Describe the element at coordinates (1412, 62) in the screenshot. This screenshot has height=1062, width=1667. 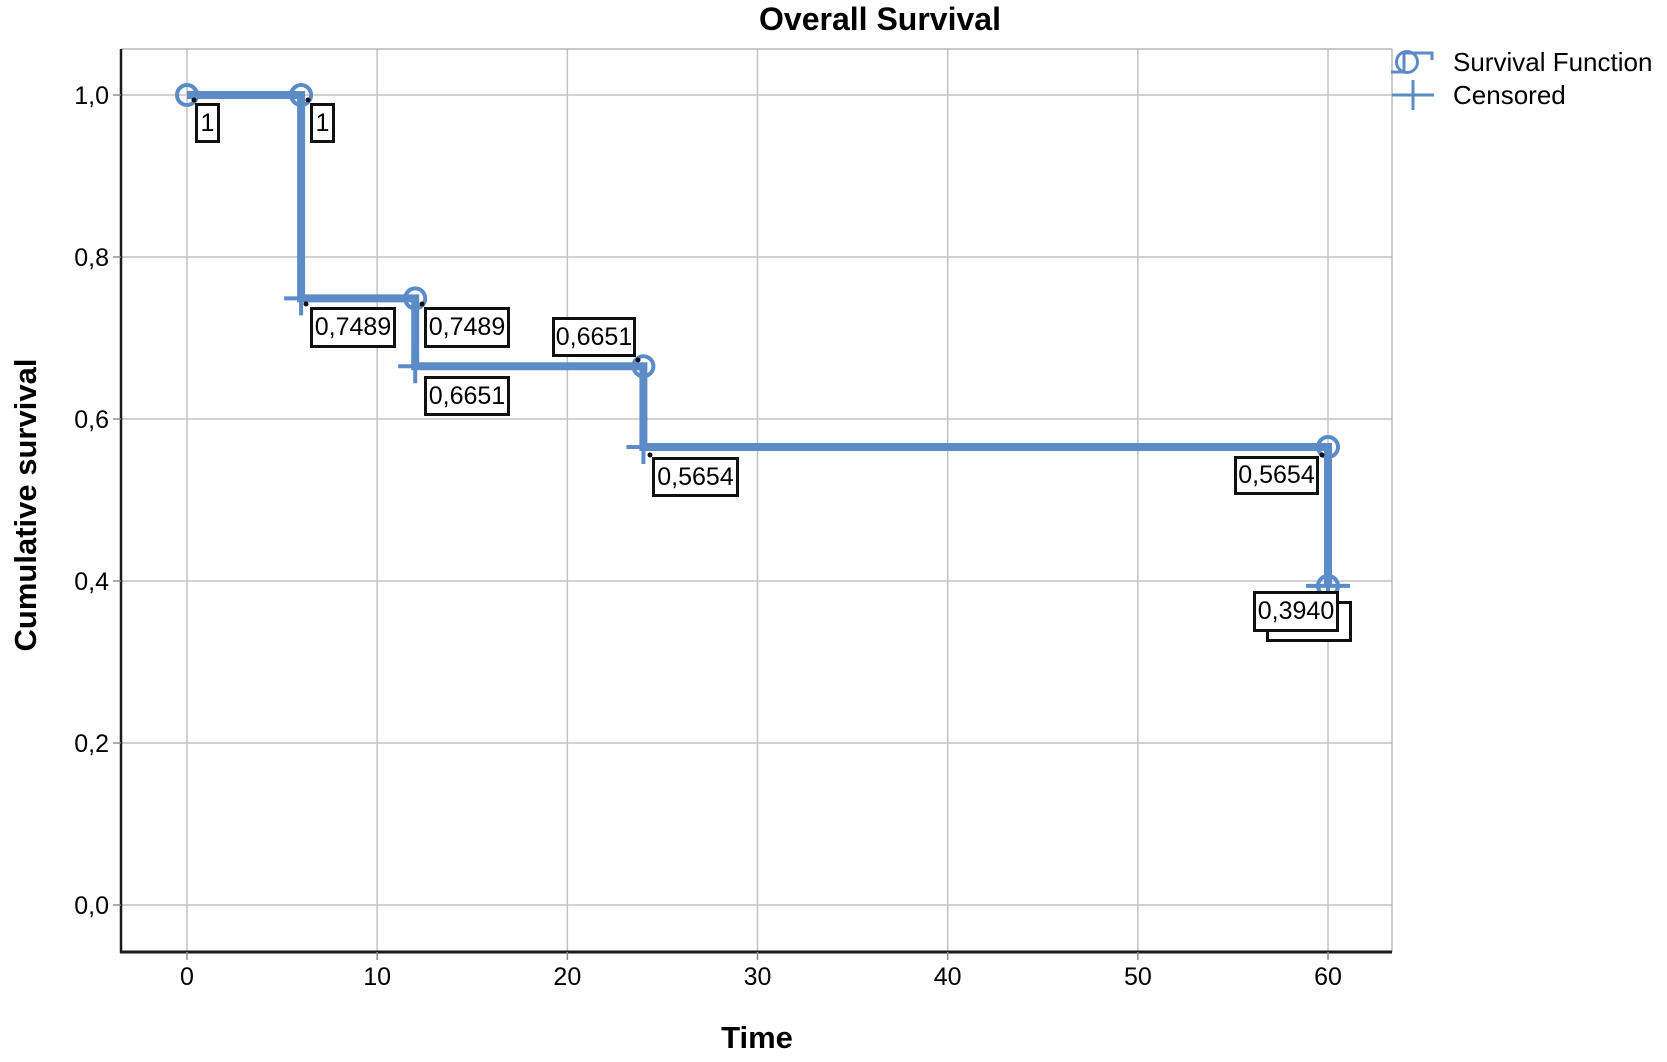
I see `step-circle-icon` at that location.